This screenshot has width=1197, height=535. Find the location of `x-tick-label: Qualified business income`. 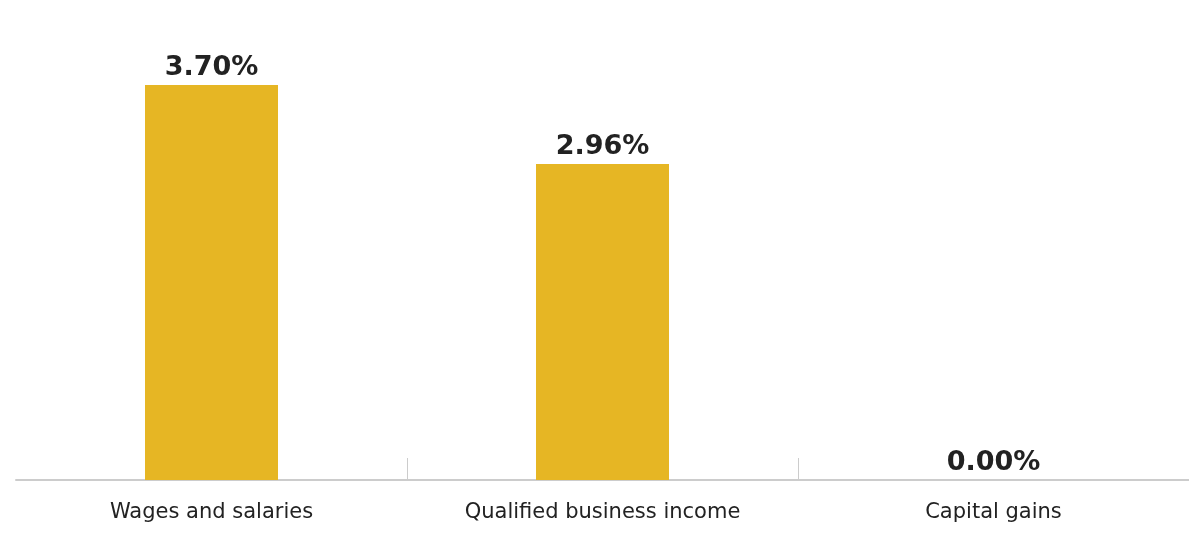

x-tick-label: Qualified business income is located at coordinates (602, 510).